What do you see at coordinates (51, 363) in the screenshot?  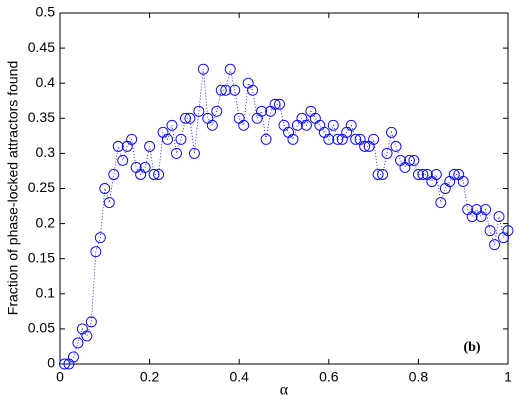 I see `y-tick-label: 0` at bounding box center [51, 363].